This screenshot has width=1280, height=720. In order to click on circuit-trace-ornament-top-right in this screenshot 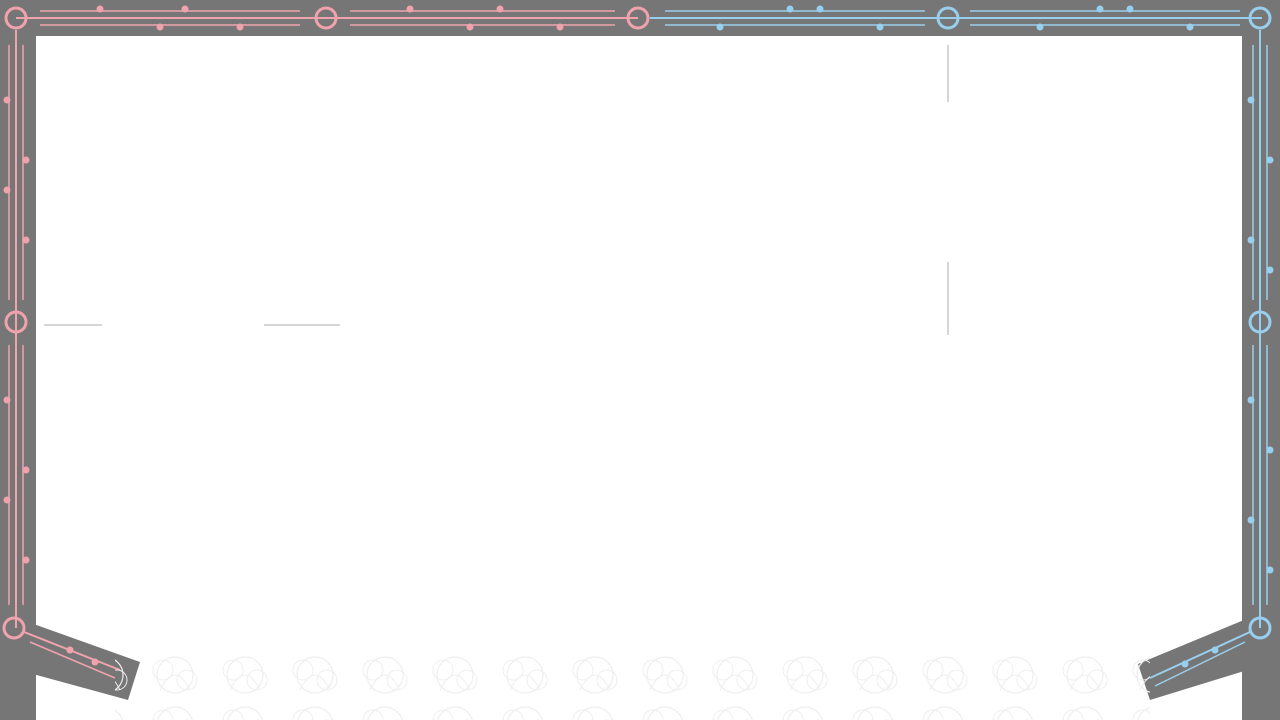, I will do `click(961, 18)`.